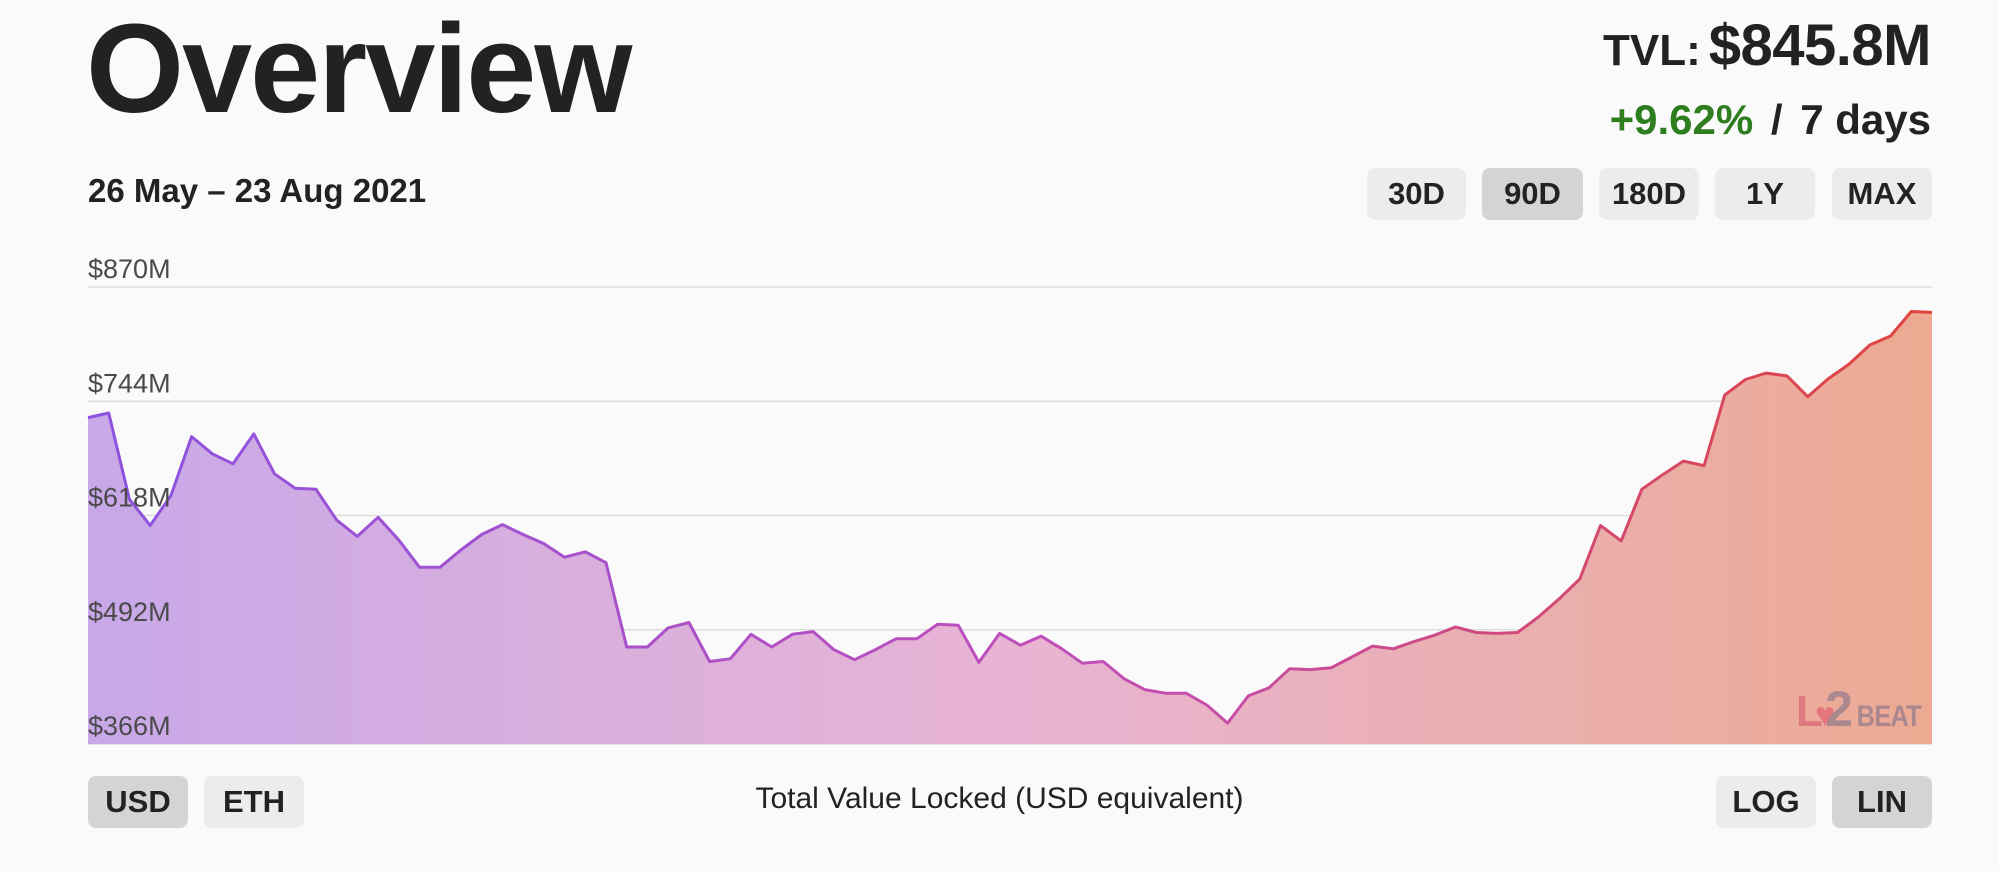  I want to click on tvl-change-line: +9.62% / 7 days, so click(1767, 120).